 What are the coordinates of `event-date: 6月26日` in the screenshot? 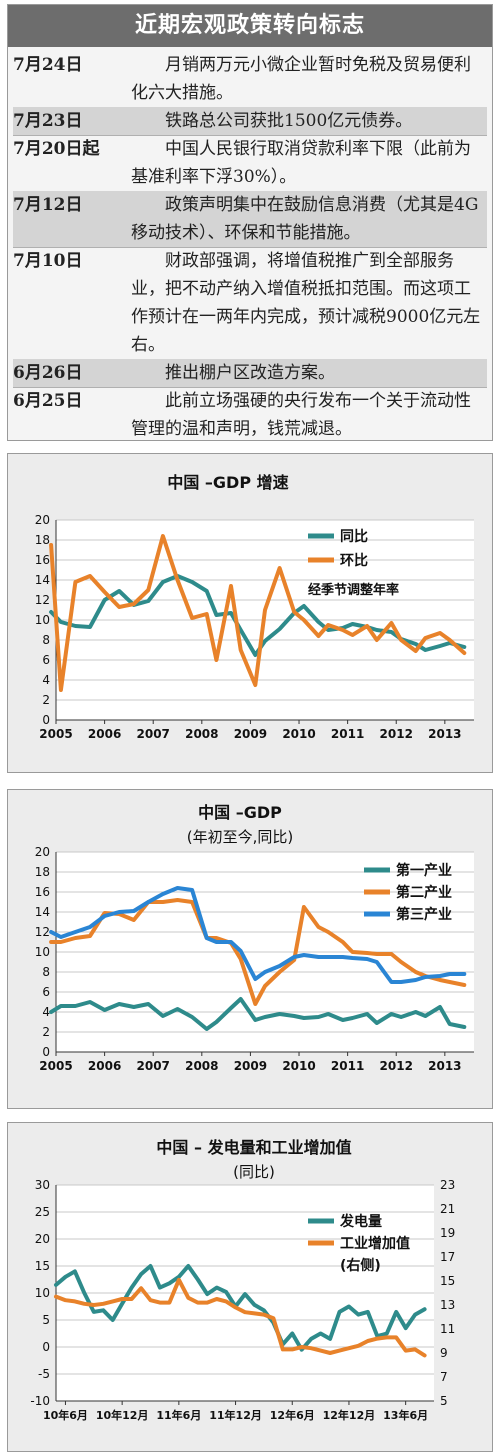 It's located at (48, 373).